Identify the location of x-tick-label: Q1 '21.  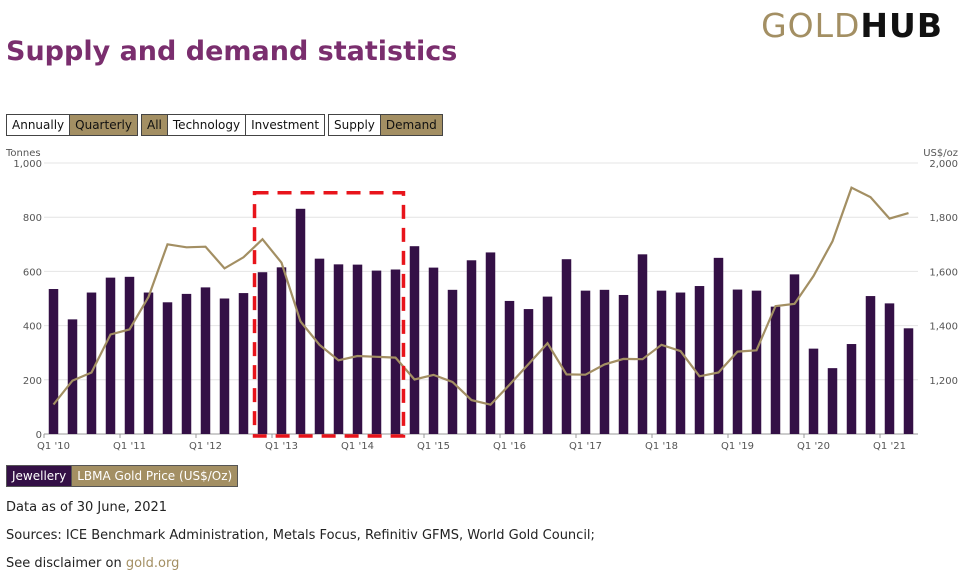
(889, 446).